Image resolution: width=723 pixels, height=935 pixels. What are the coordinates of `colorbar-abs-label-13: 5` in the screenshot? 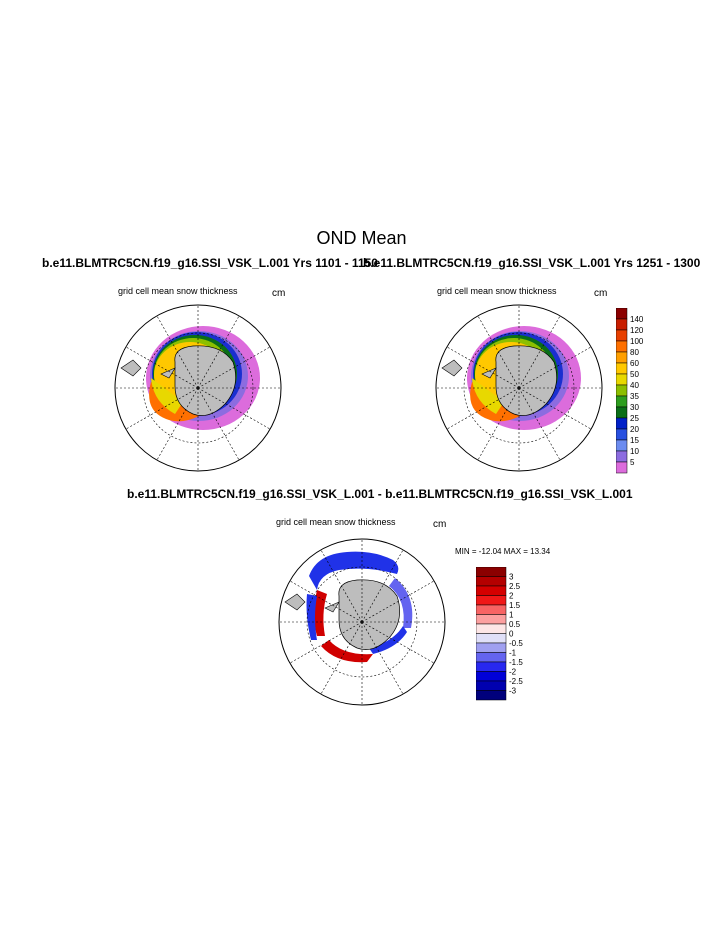 It's located at (632, 462).